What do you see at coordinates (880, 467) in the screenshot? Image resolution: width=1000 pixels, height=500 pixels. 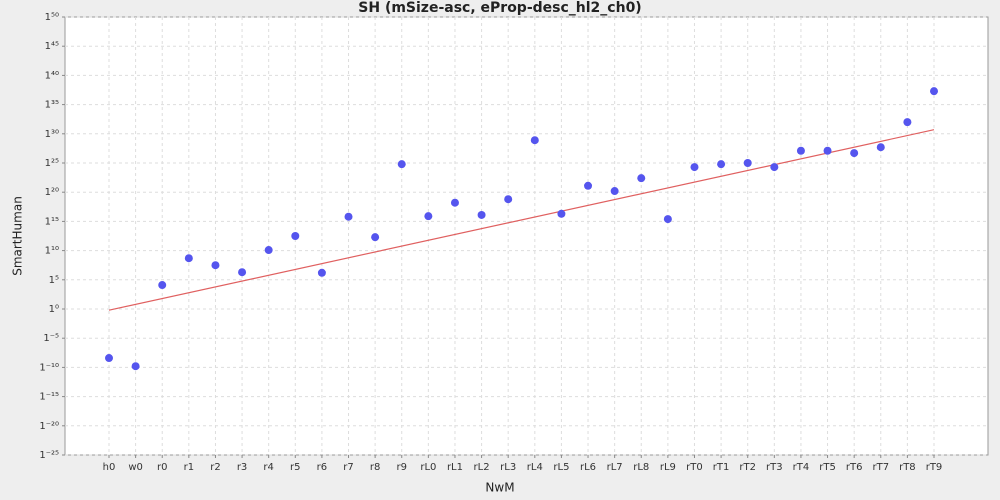 I see `x-tick-label: rT7` at bounding box center [880, 467].